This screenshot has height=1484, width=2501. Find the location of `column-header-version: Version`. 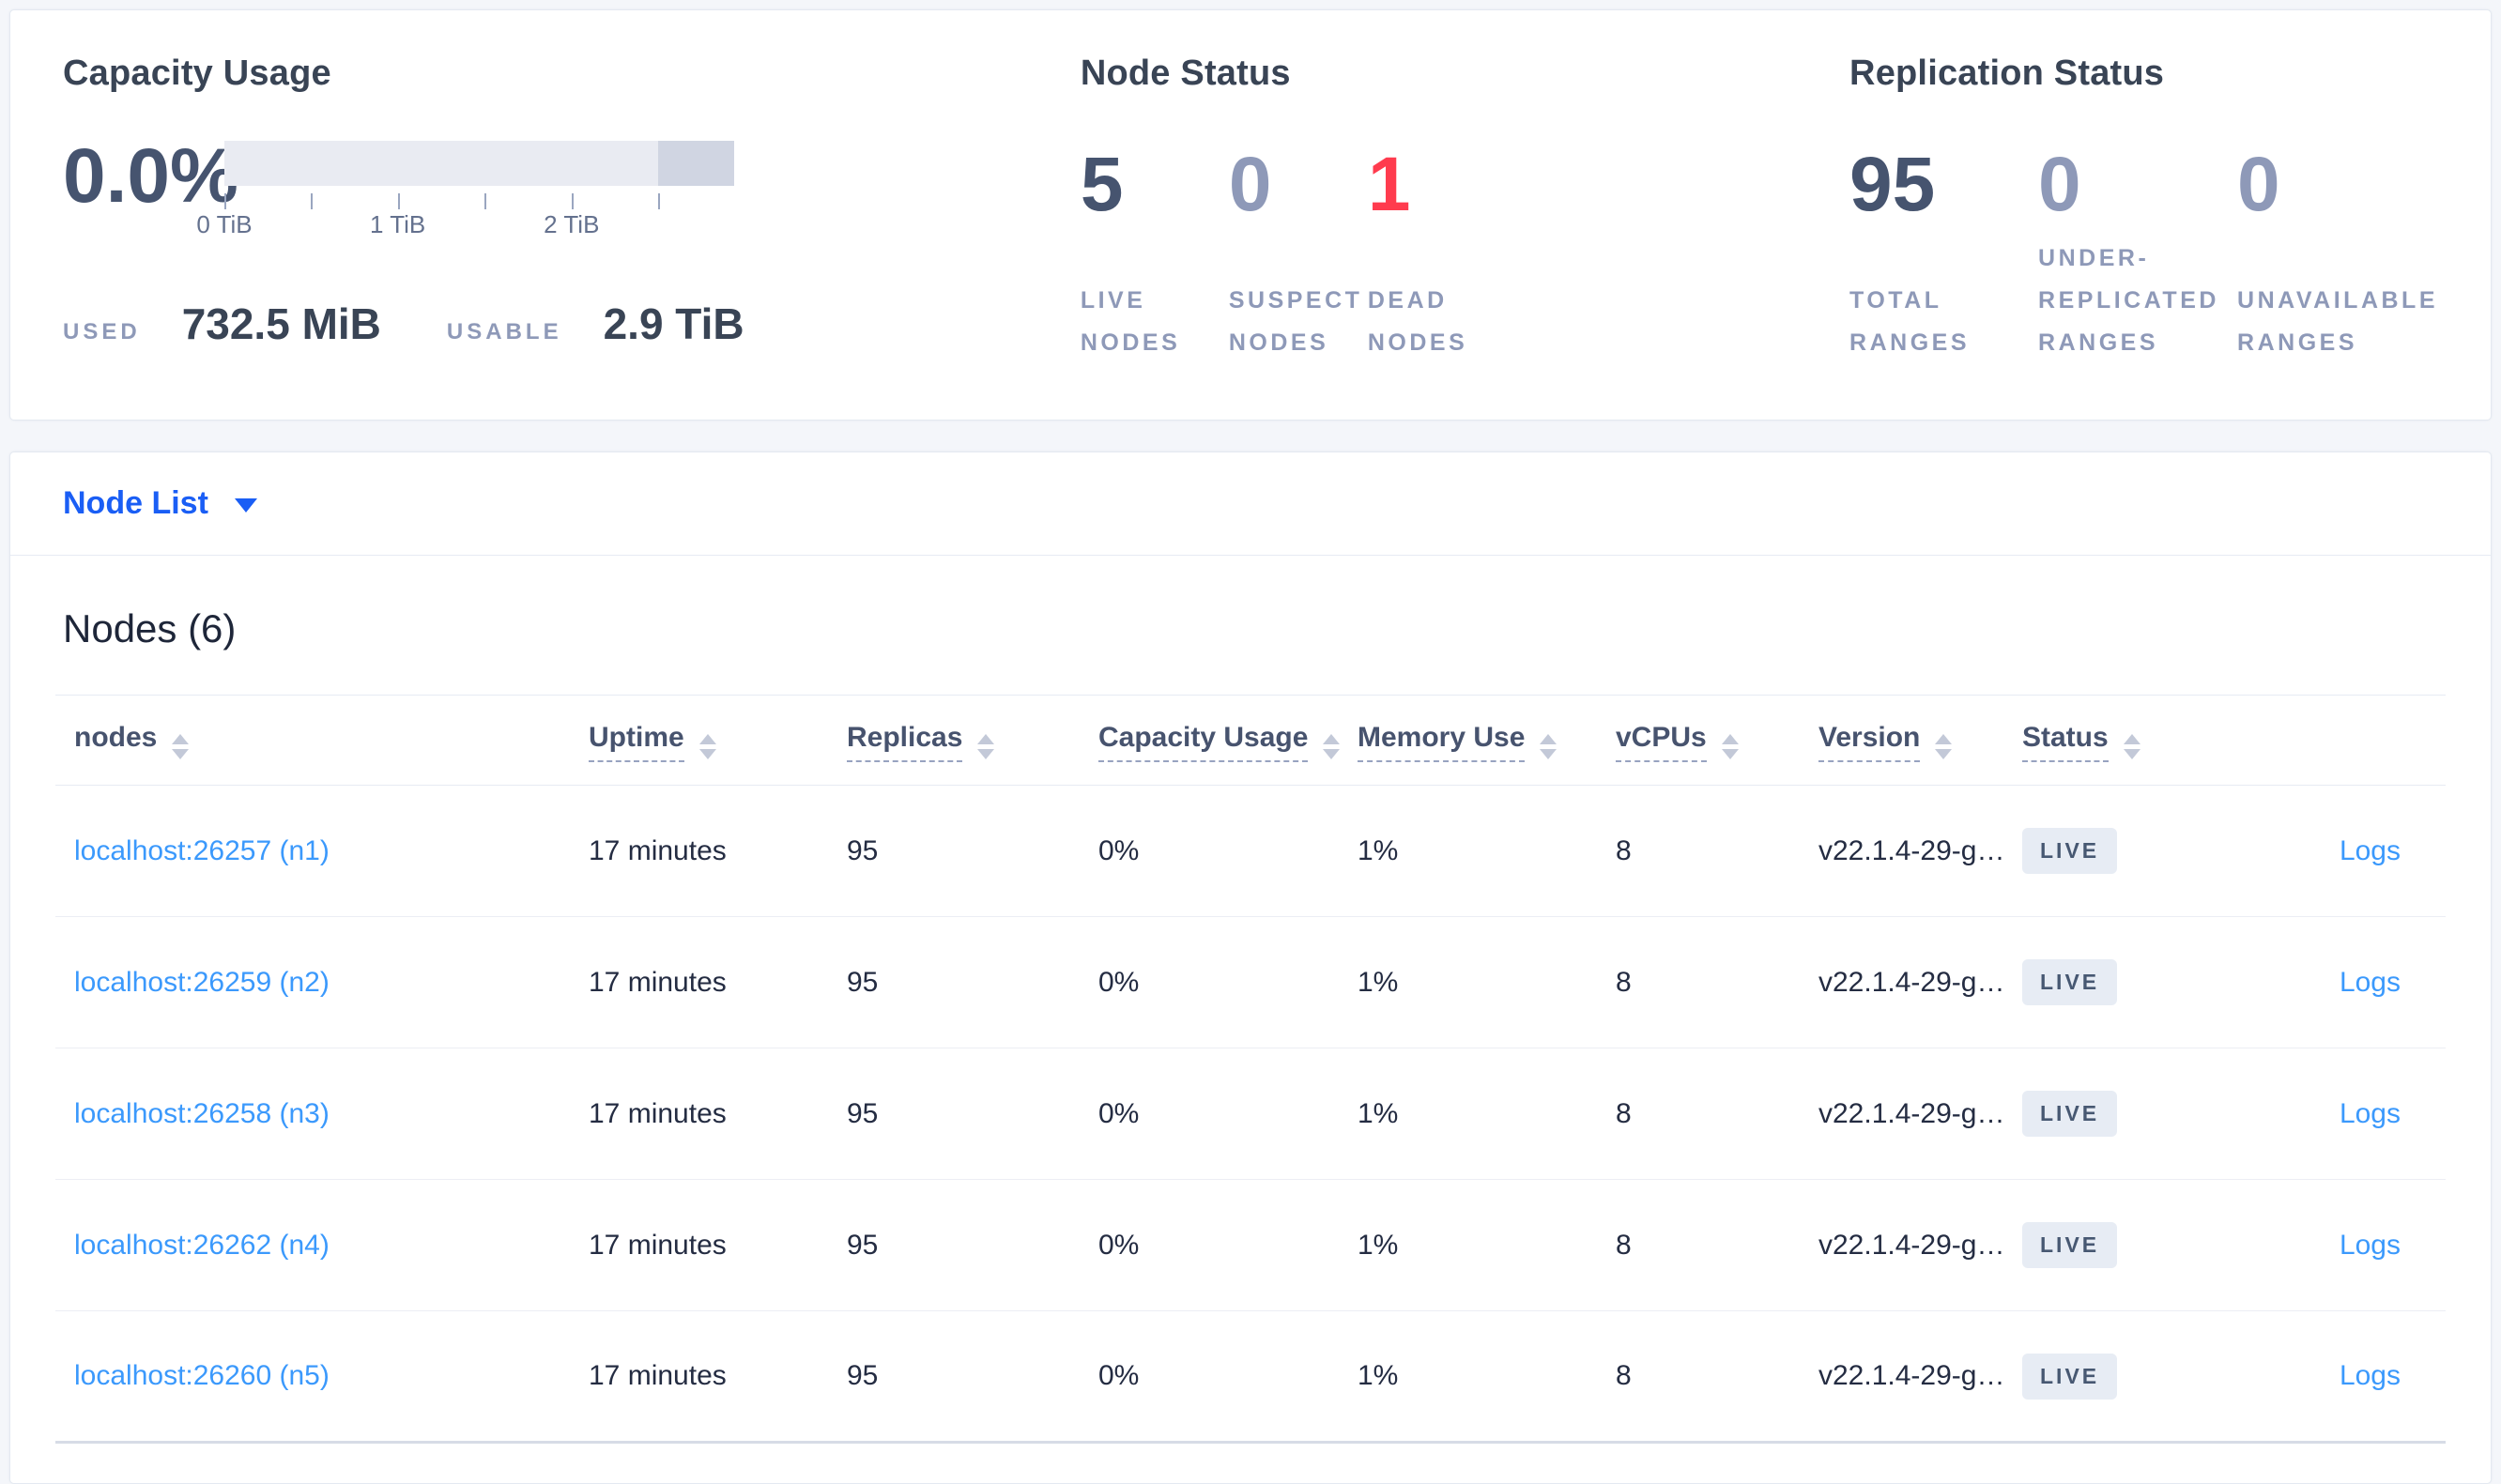

column-header-version: Version is located at coordinates (1913, 740).